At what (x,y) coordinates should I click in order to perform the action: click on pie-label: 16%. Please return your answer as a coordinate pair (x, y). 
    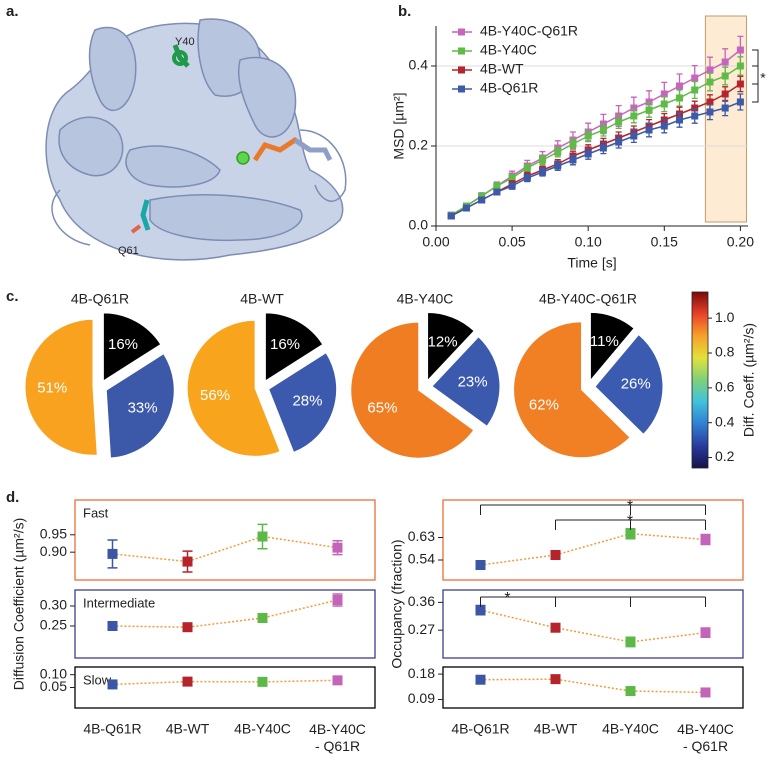
    Looking at the image, I should click on (123, 344).